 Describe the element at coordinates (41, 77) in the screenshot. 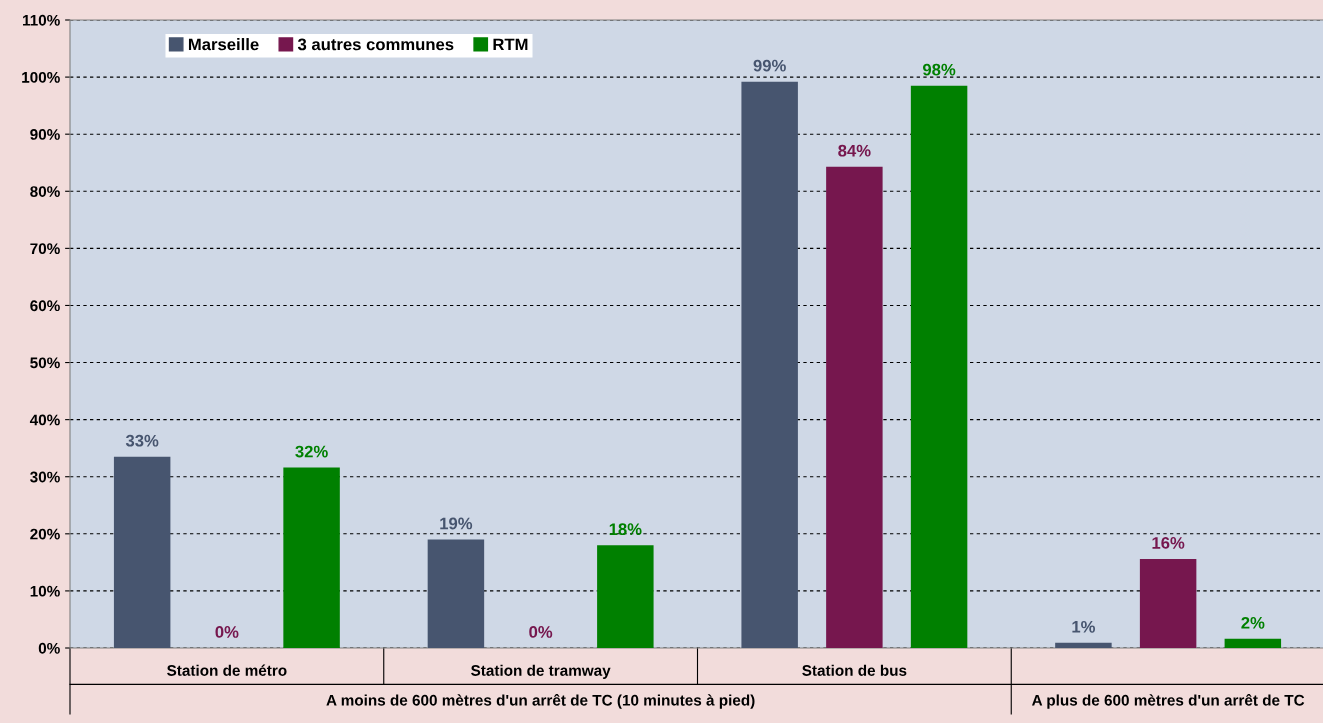

I see `y-tick-label: 100%` at that location.